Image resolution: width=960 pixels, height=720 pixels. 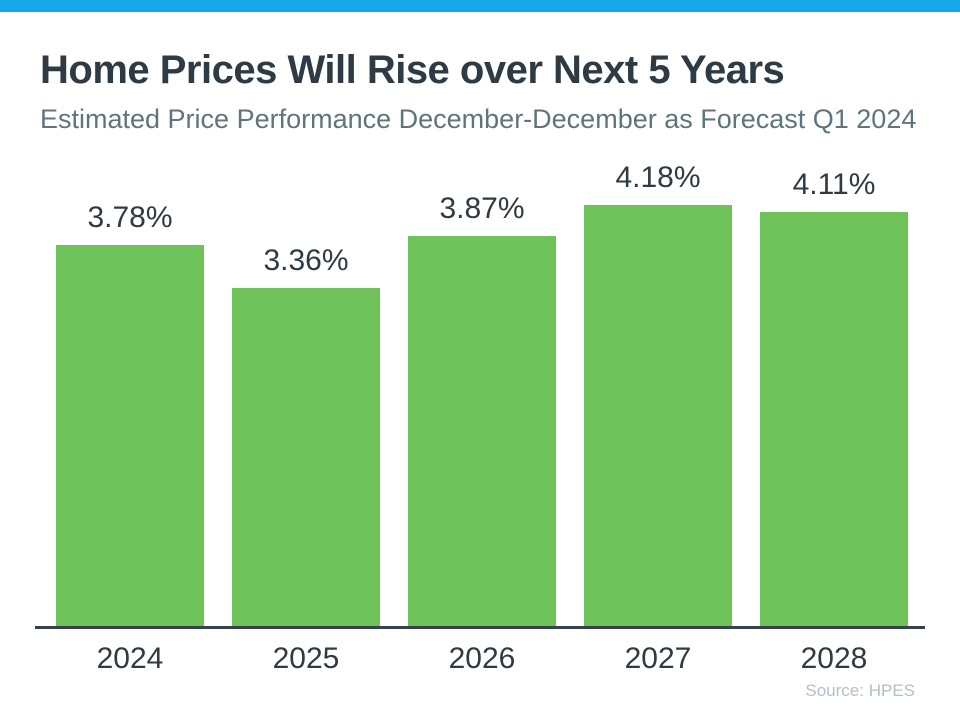 I want to click on bar-column: 4.11%, so click(x=834, y=397).